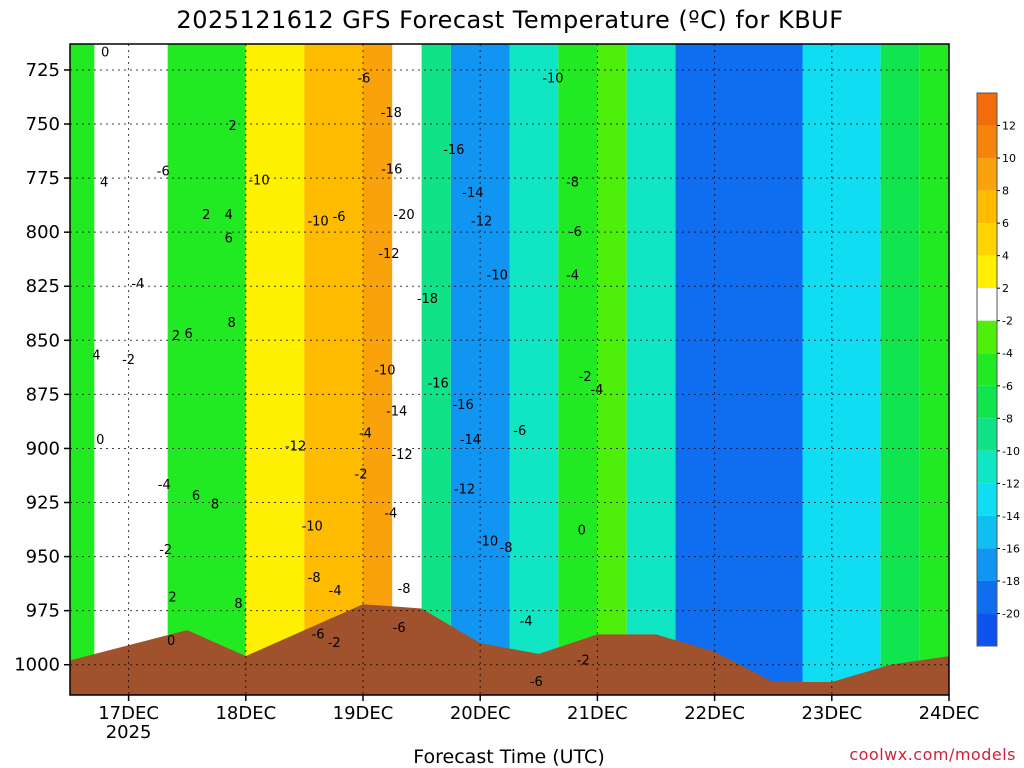 The height and width of the screenshot is (768, 1024). What do you see at coordinates (37, 665) in the screenshot?
I see `y-tick-label-1000: 1000` at bounding box center [37, 665].